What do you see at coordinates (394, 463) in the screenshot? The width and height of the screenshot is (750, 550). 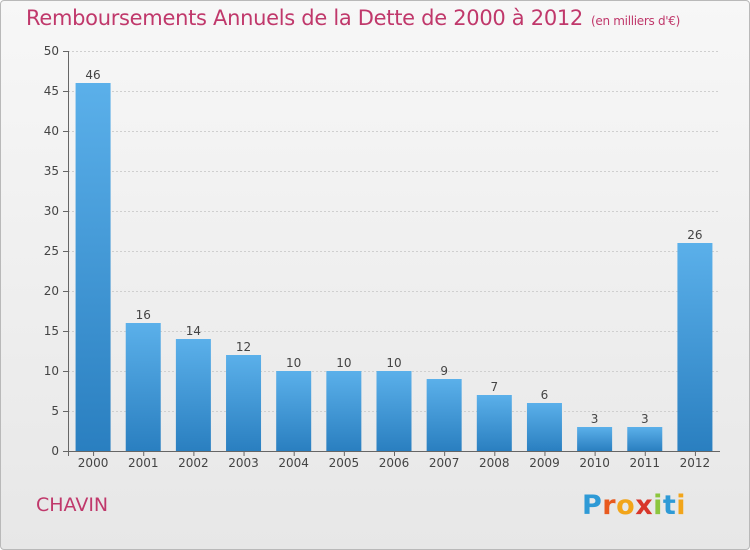 I see `x-tick-label: 2006` at bounding box center [394, 463].